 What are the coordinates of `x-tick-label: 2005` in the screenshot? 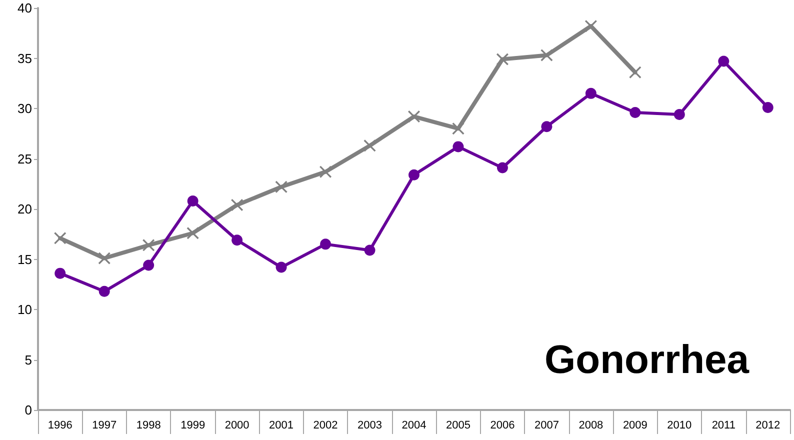 It's located at (458, 426).